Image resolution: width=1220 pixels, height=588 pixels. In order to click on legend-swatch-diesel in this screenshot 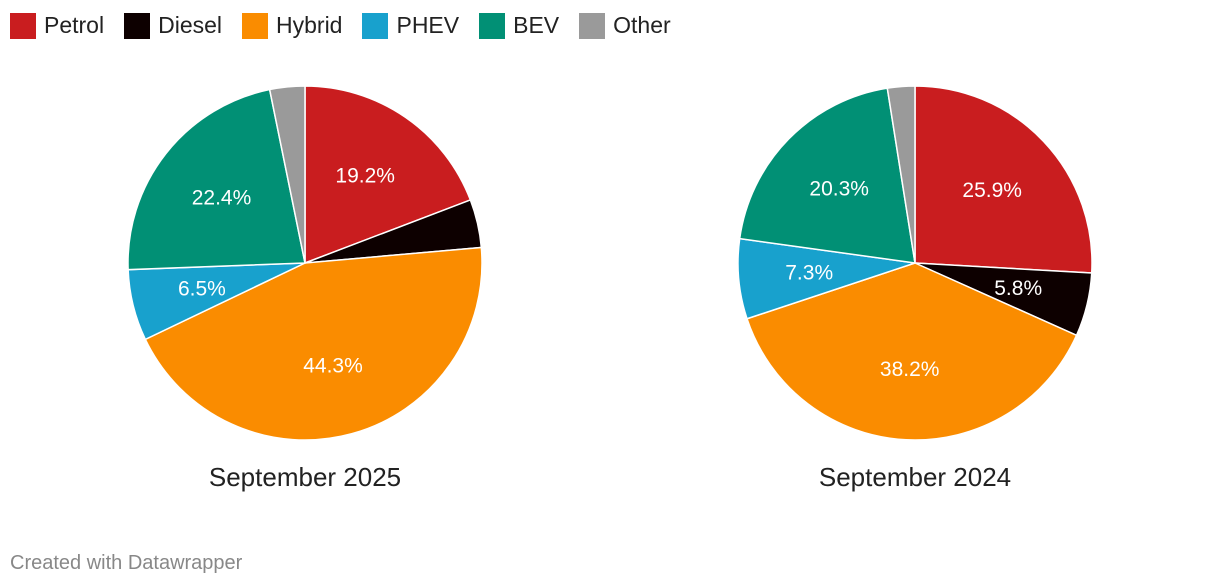, I will do `click(137, 25)`.